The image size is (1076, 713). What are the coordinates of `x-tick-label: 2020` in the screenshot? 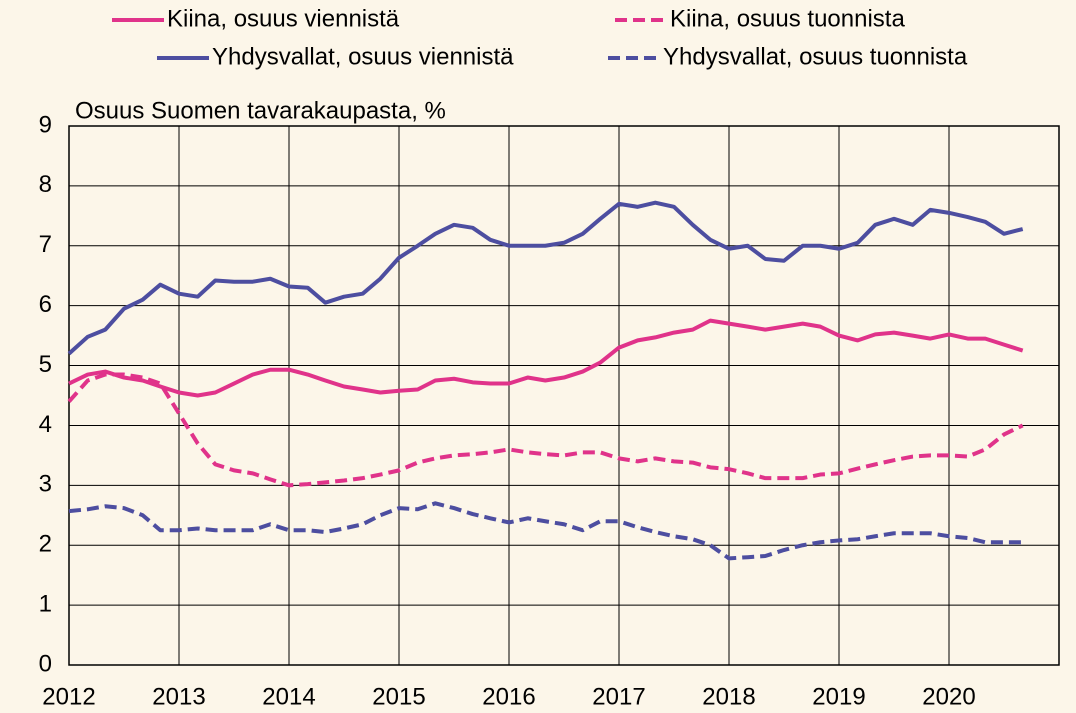 It's located at (948, 696).